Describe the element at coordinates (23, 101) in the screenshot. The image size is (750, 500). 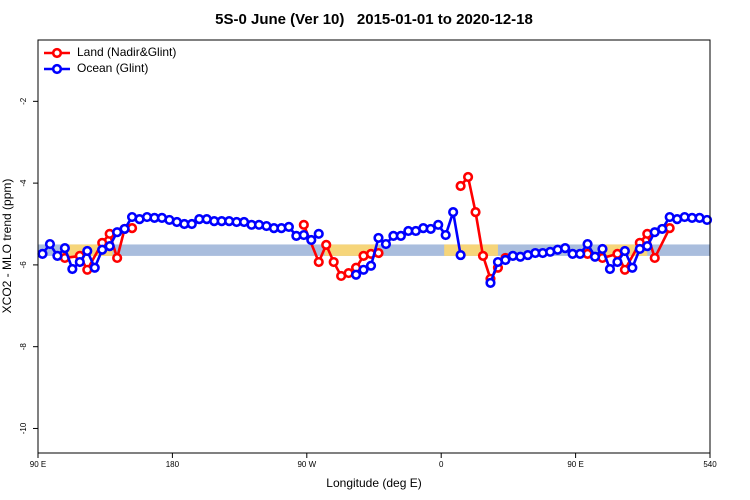
I see `y-tick-label: -2` at that location.